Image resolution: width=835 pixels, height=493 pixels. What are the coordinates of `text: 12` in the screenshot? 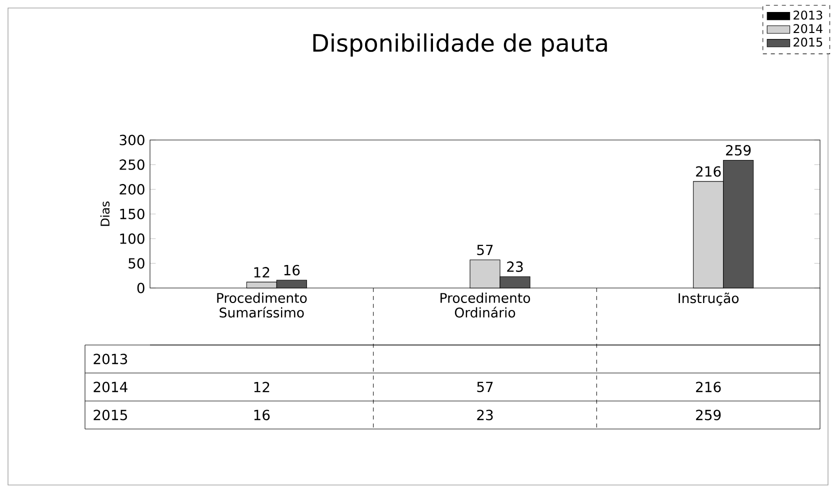 It's located at (262, 272).